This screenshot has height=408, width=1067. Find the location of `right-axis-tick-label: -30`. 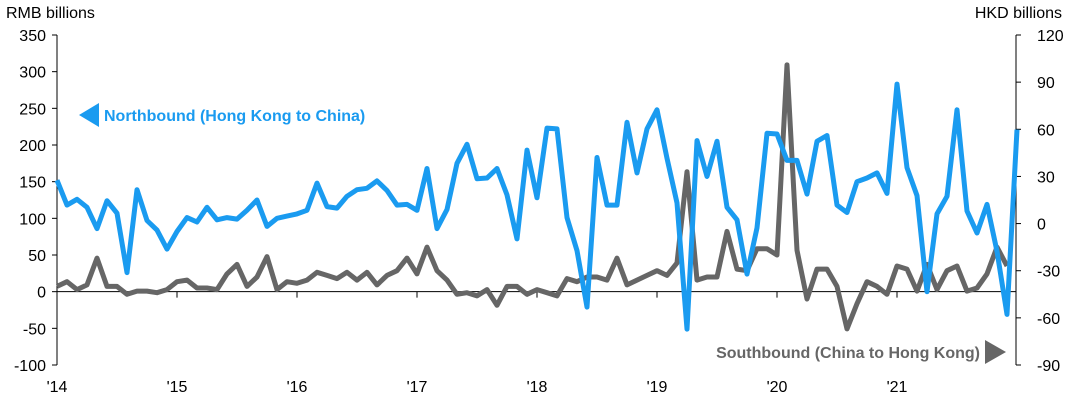

right-axis-tick-label: -30 is located at coordinates (1048, 272).